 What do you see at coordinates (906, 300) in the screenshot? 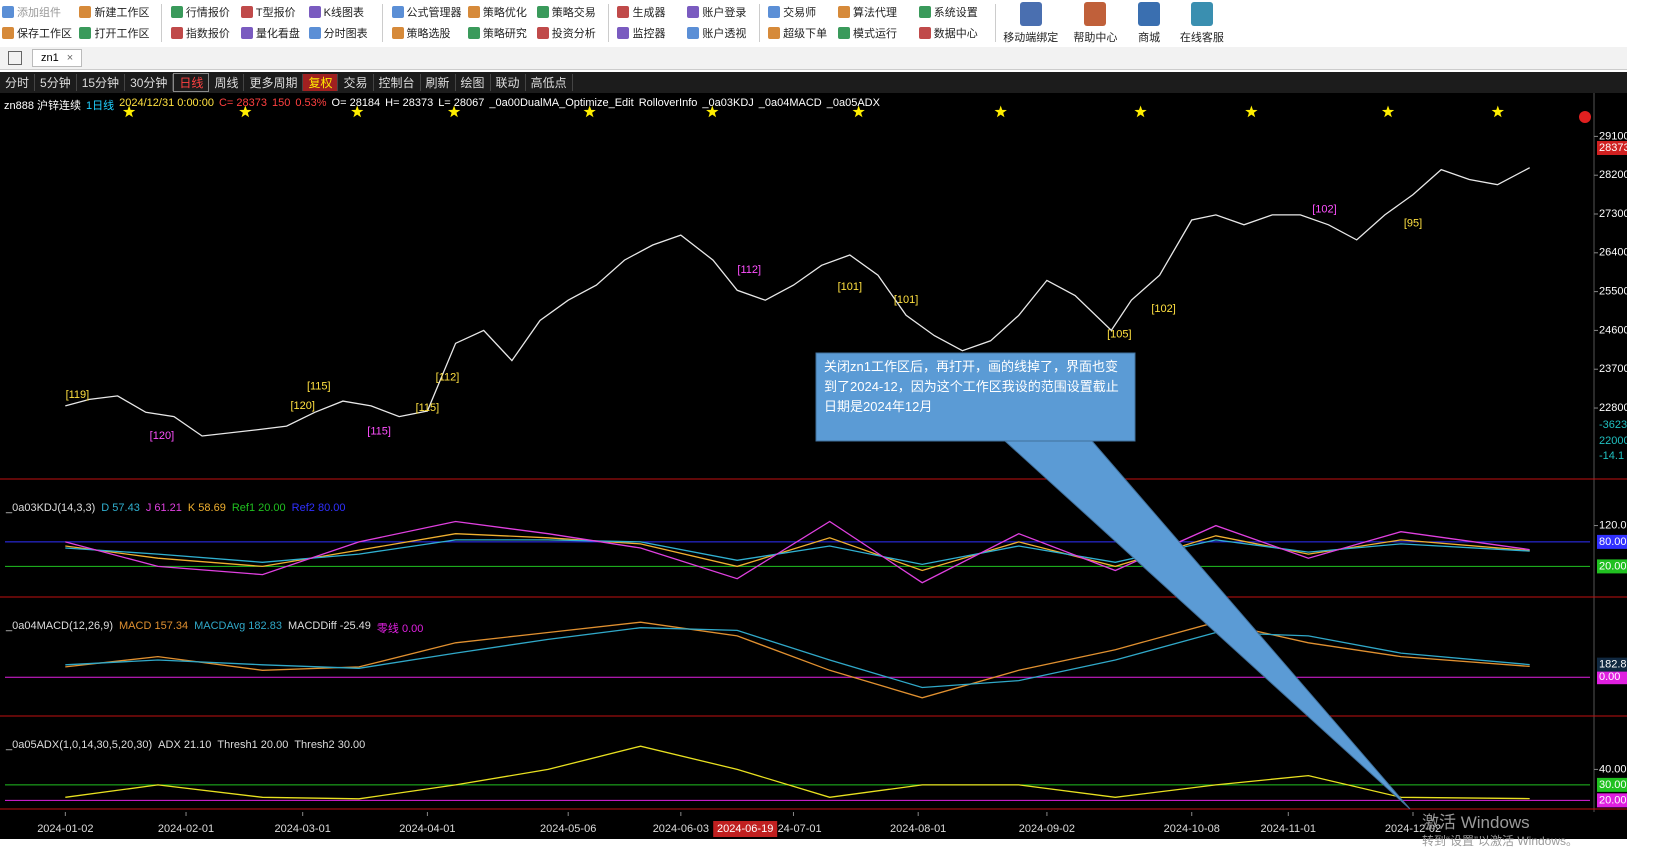
I see `trade-label: [101]` at bounding box center [906, 300].